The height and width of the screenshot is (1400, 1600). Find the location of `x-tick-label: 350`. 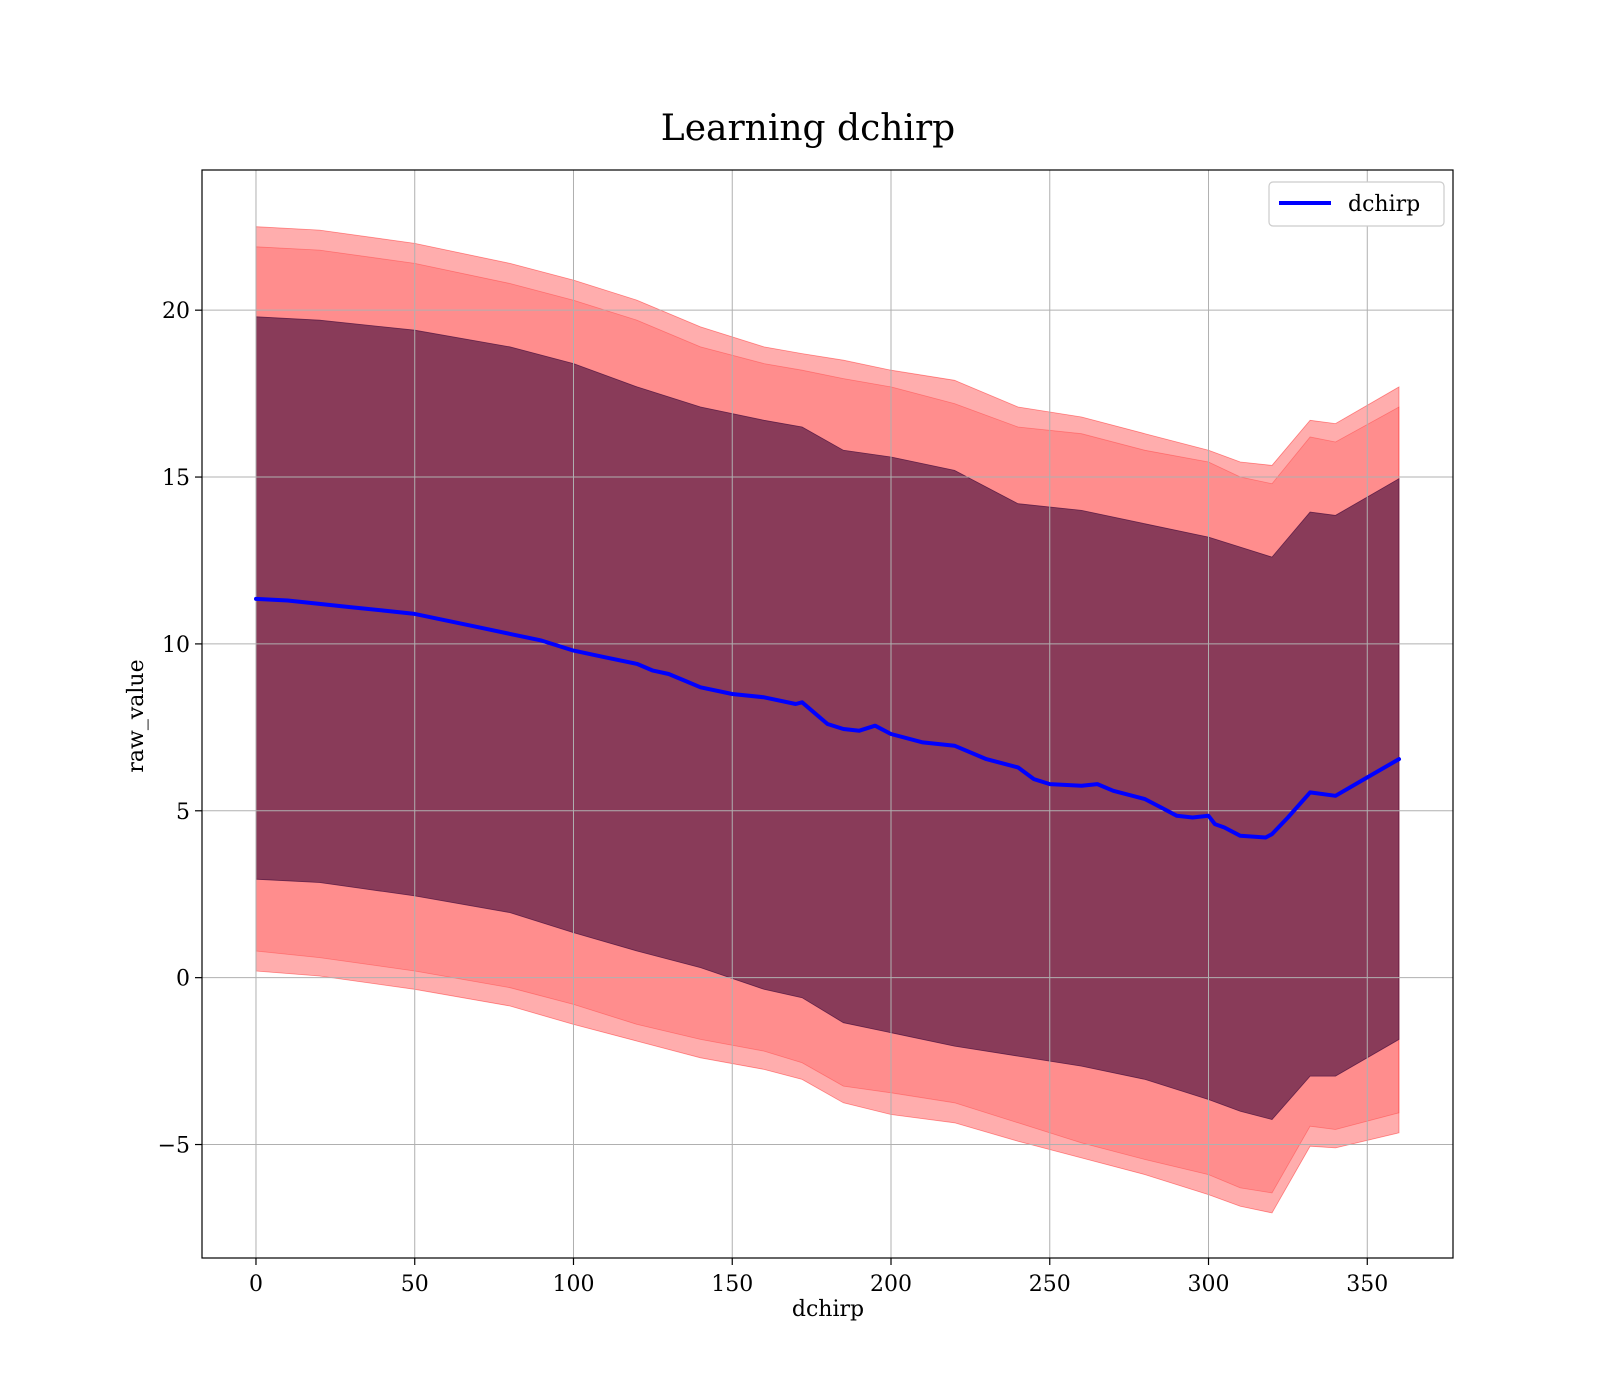

x-tick-label: 350 is located at coordinates (1367, 1284).